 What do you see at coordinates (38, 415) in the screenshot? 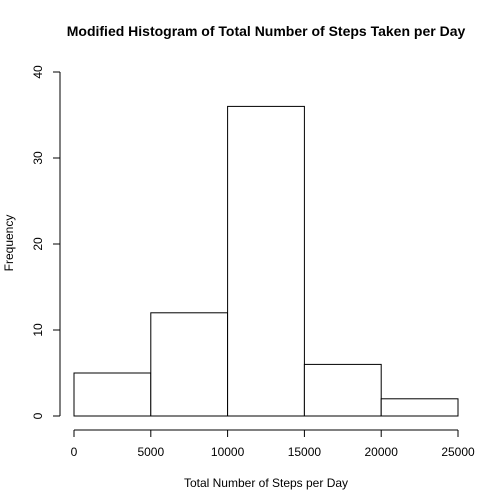
I see `y-tick-label: 0` at bounding box center [38, 415].